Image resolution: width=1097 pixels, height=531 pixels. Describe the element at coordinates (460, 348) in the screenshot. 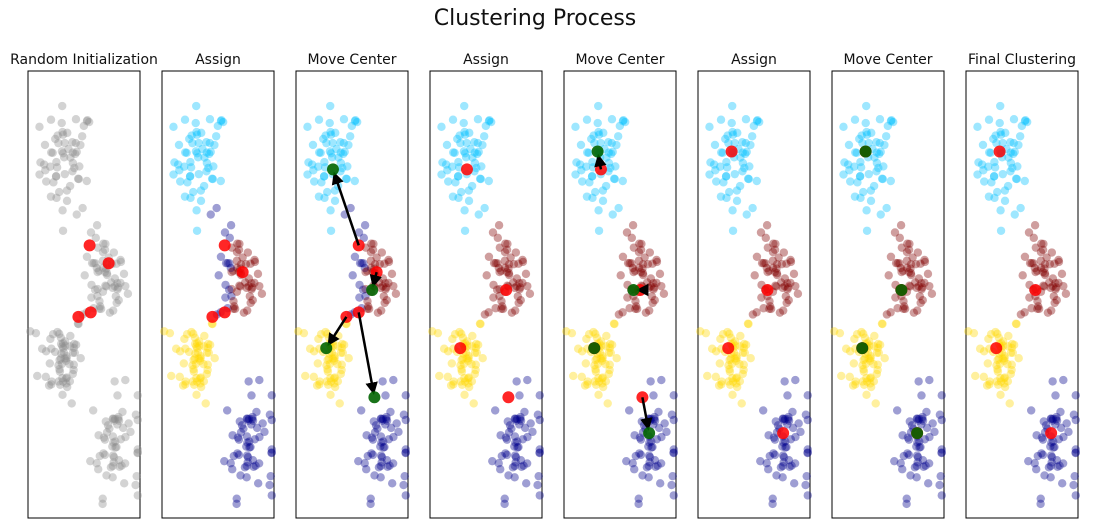

I see `old-centroid` at that location.